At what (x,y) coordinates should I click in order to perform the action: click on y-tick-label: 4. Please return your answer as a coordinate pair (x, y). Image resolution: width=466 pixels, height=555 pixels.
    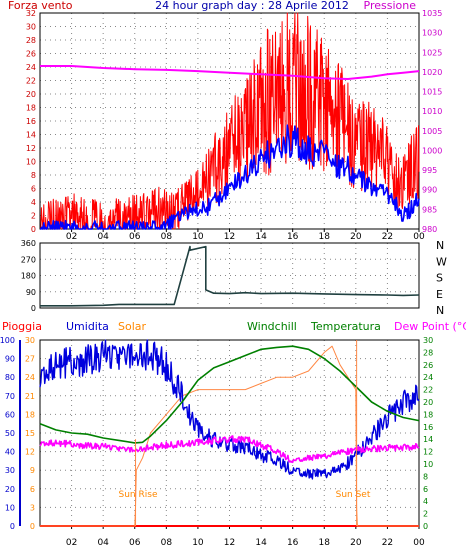
    Looking at the image, I should click on (425, 501).